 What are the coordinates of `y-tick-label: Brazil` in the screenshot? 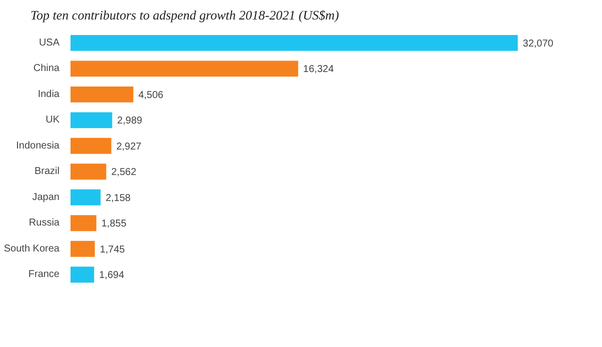 It's located at (47, 172).